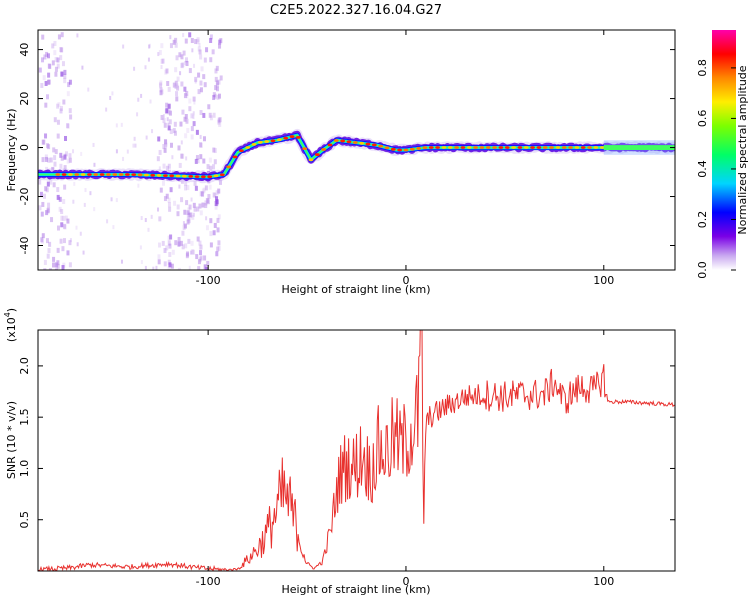  I want to click on y-tick-label: 20, so click(24, 99).